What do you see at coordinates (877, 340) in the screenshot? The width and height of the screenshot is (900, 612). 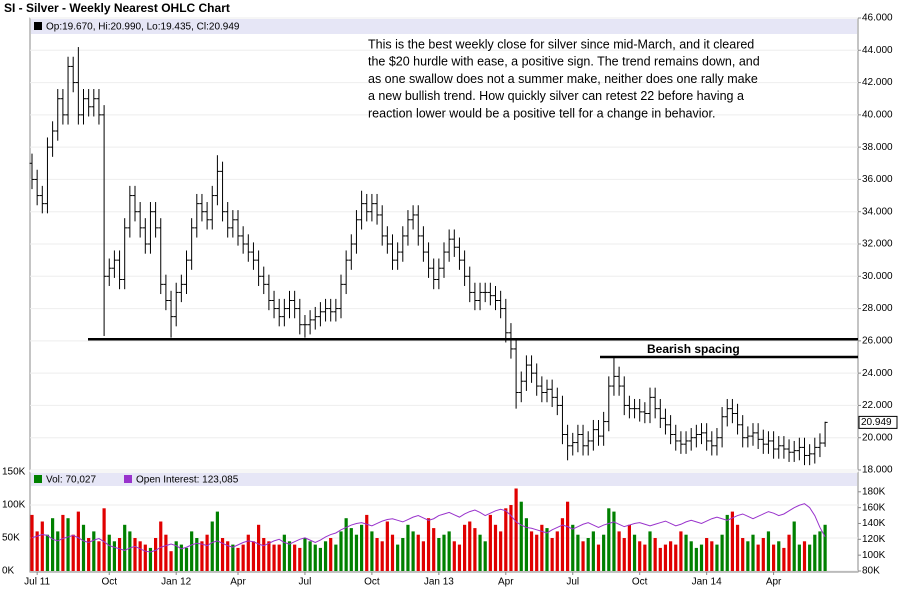 I see `y-tick-label: 26.000` at bounding box center [877, 340].